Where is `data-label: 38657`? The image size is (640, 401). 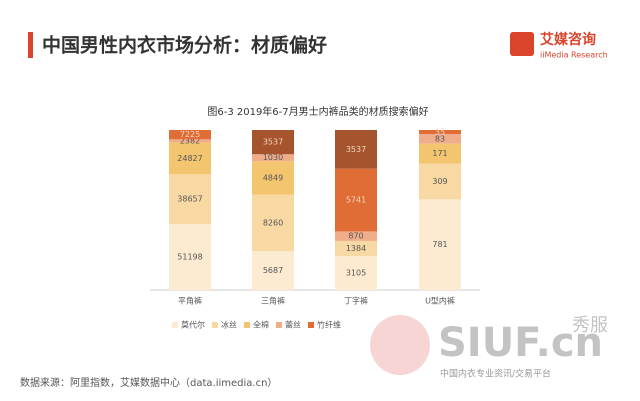 data-label: 38657 is located at coordinates (189, 199).